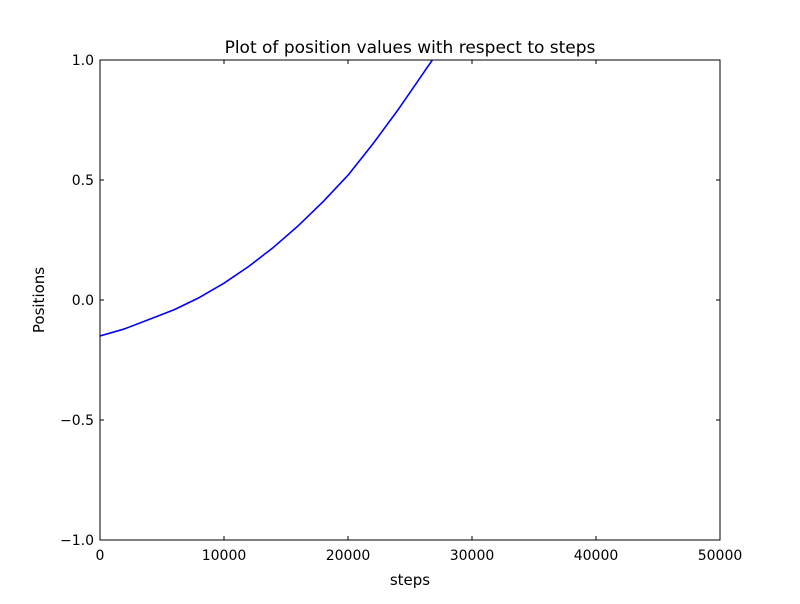 This screenshot has width=800, height=604. What do you see at coordinates (720, 556) in the screenshot?
I see `x-tick-label: 50000` at bounding box center [720, 556].